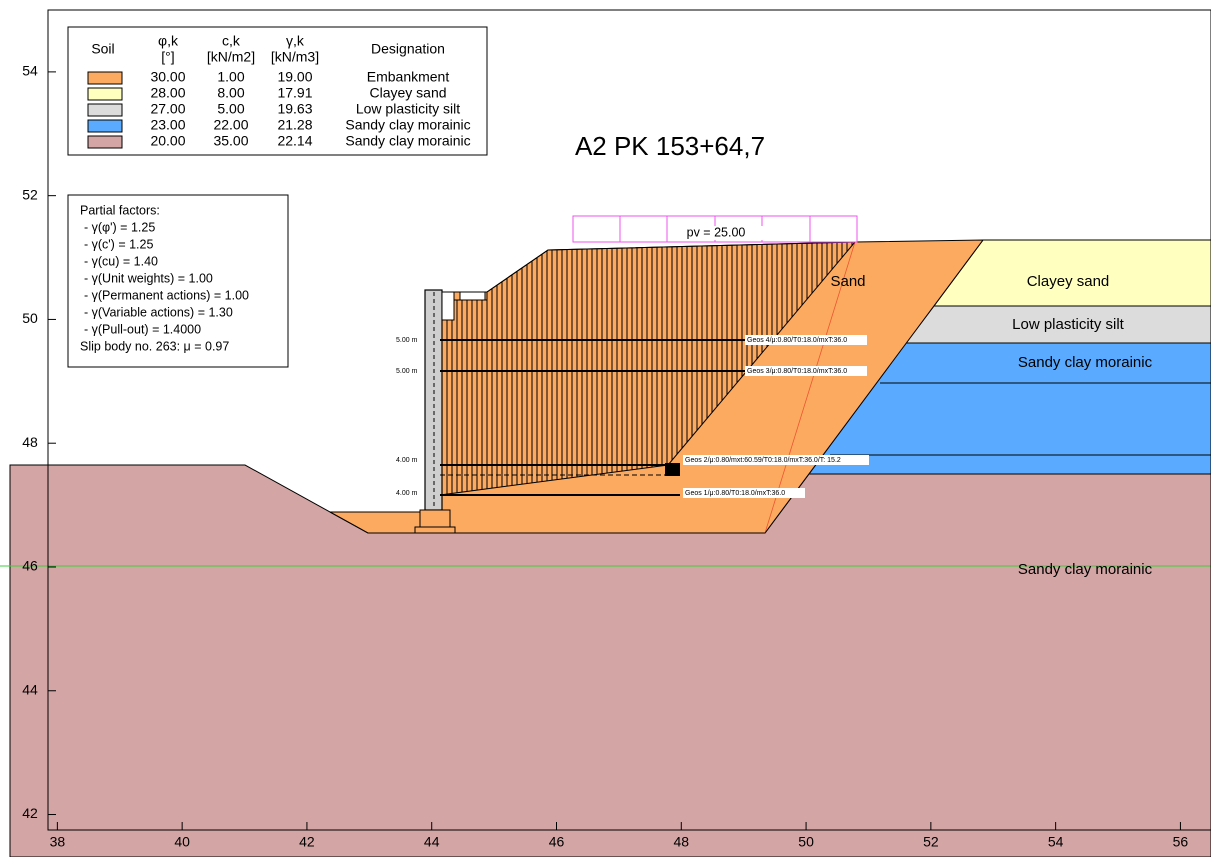  What do you see at coordinates (294, 141) in the screenshot?
I see `legend-gamma: 22.14` at bounding box center [294, 141].